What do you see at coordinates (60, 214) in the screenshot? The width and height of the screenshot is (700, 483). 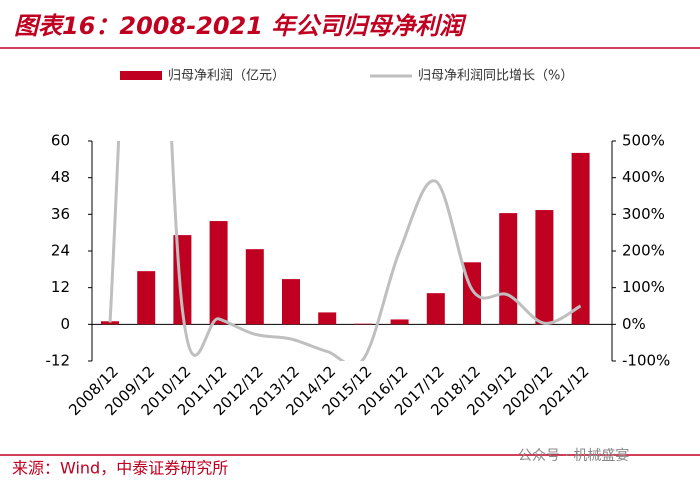 I see `y-tick-label: 36` at bounding box center [60, 214].